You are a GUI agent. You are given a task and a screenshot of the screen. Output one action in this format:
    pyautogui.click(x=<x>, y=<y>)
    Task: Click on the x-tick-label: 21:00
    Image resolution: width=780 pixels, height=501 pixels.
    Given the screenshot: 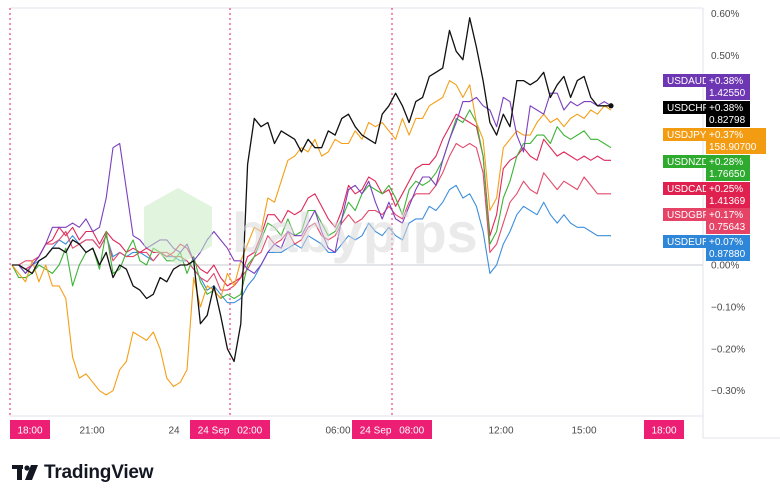 What is the action you would take?
    pyautogui.click(x=91, y=431)
    